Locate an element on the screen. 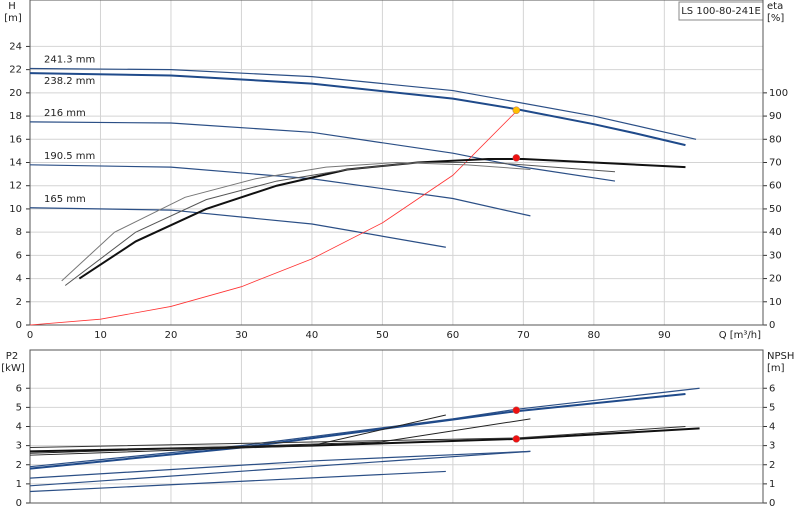  y-tick-label: 12 is located at coordinates (15, 186).